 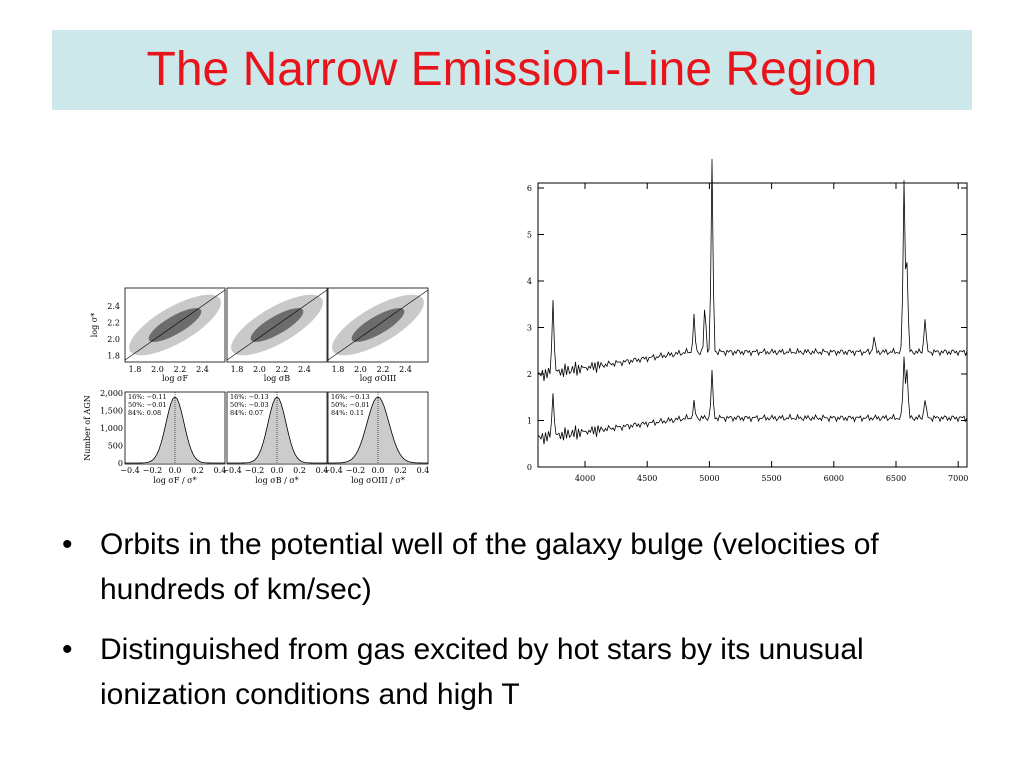 I want to click on y-tick-label: 2.2, so click(x=113, y=323).